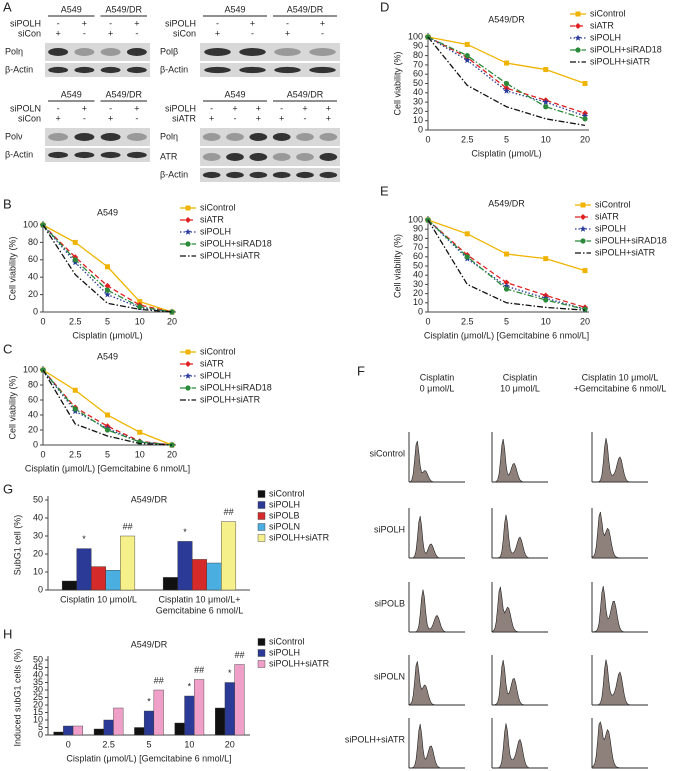 The width and height of the screenshot is (685, 771). What do you see at coordinates (384, 7) in the screenshot?
I see `panel-label: D` at bounding box center [384, 7].